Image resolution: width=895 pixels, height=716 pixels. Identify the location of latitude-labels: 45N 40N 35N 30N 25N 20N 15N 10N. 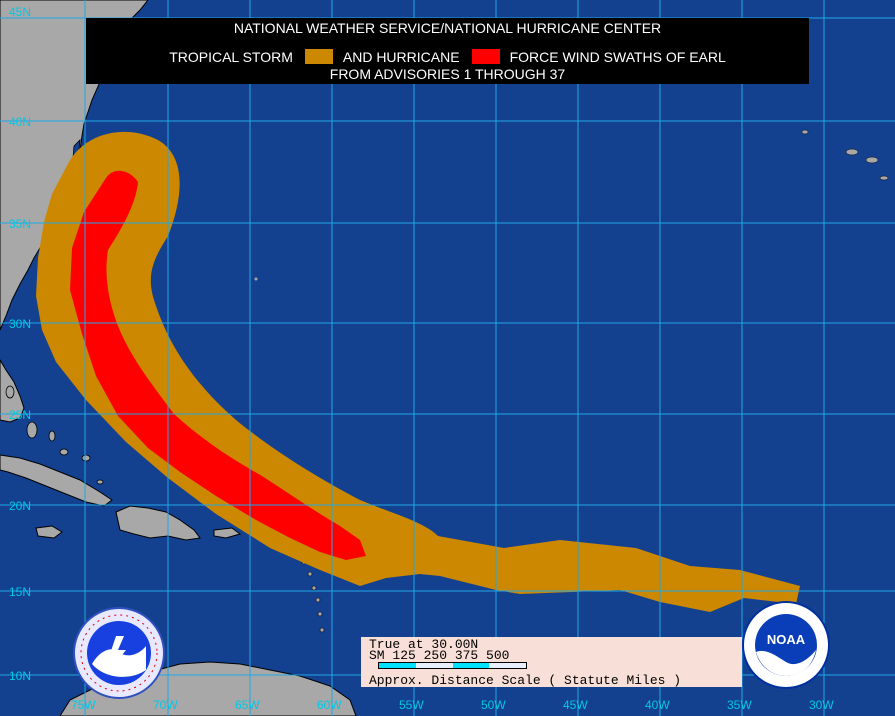
(20, 344).